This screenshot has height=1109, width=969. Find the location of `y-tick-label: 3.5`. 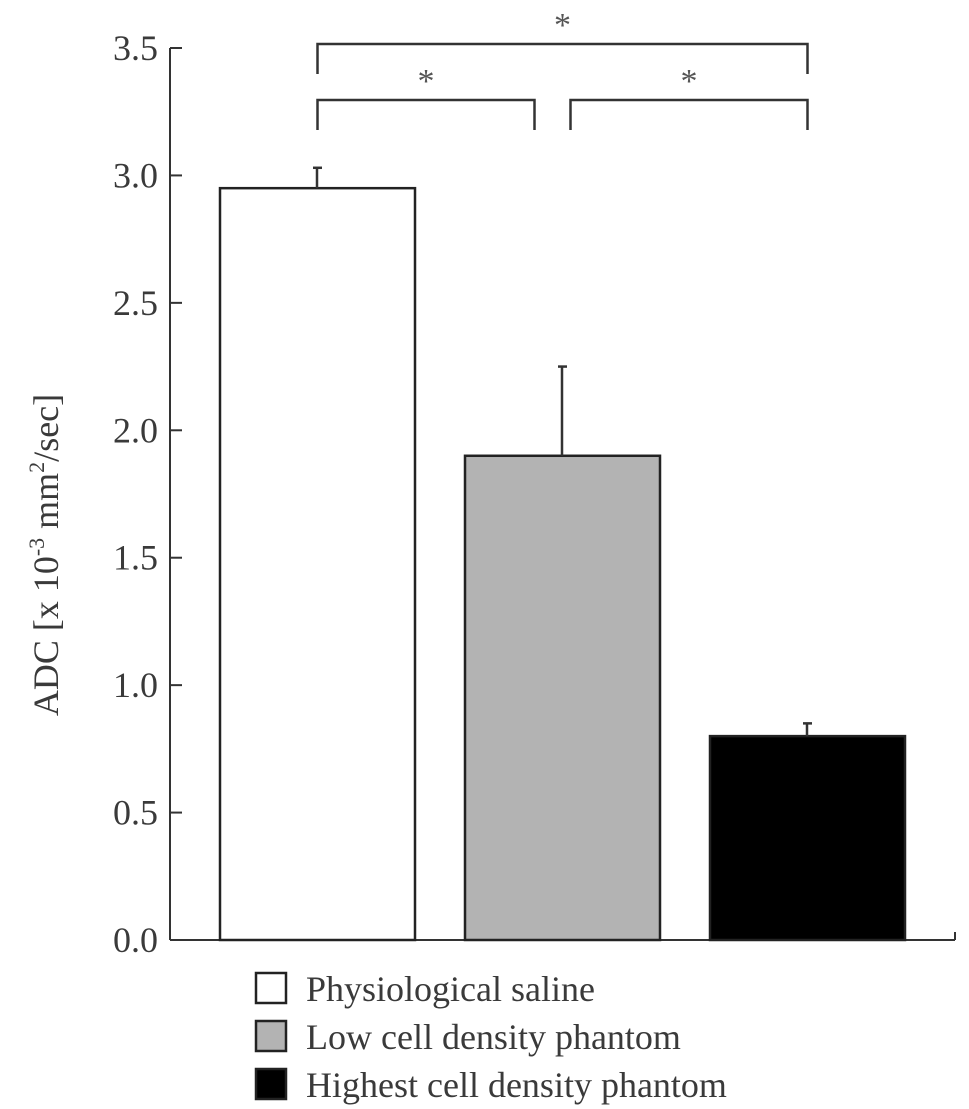

y-tick-label: 3.5 is located at coordinates (135, 48).